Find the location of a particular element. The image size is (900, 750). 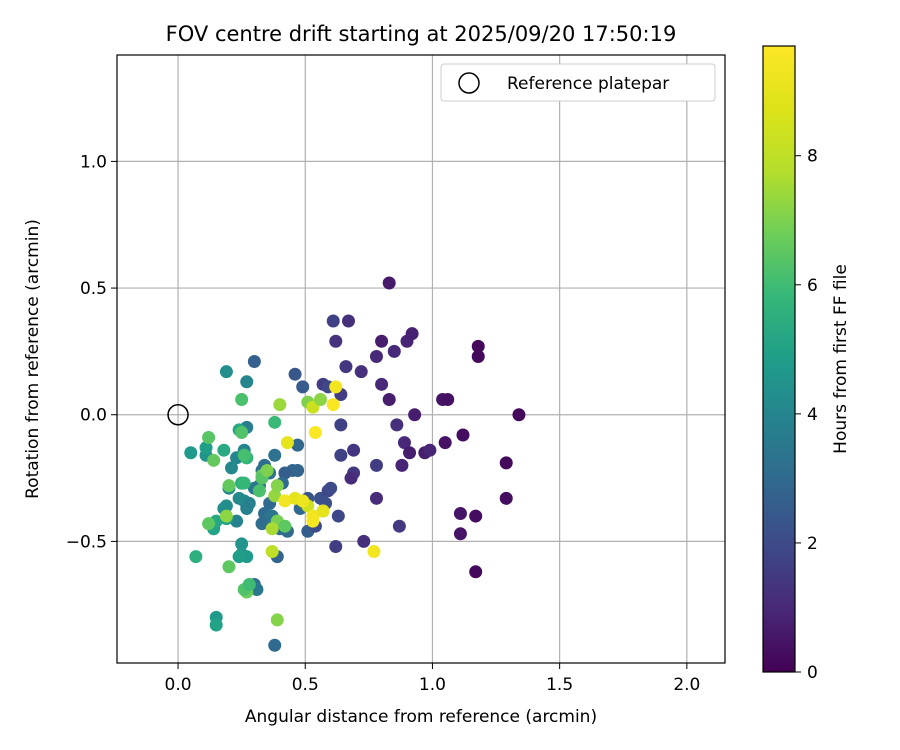

x-tick-label: 1.0 is located at coordinates (432, 685).